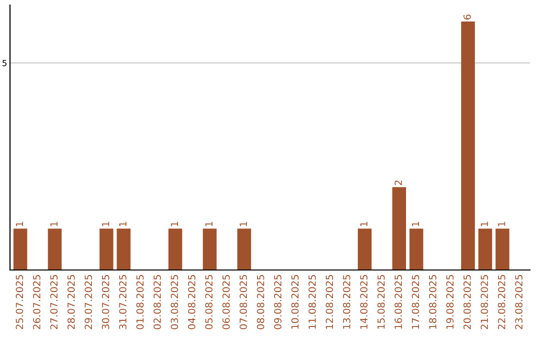 The image size is (540, 340). Describe the element at coordinates (226, 302) in the screenshot. I see `x-tick-label: 06.08.2025` at that location.